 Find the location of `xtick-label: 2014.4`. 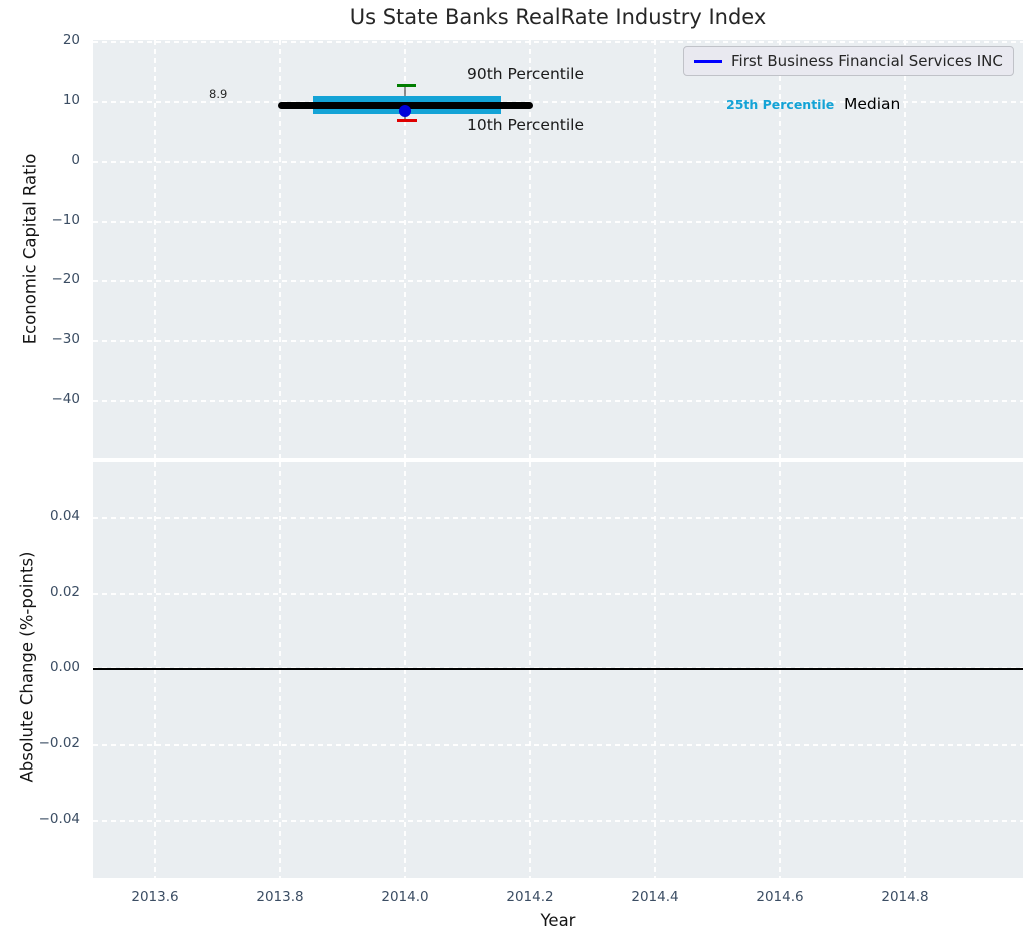

xtick-label: 2014.4 is located at coordinates (655, 897).